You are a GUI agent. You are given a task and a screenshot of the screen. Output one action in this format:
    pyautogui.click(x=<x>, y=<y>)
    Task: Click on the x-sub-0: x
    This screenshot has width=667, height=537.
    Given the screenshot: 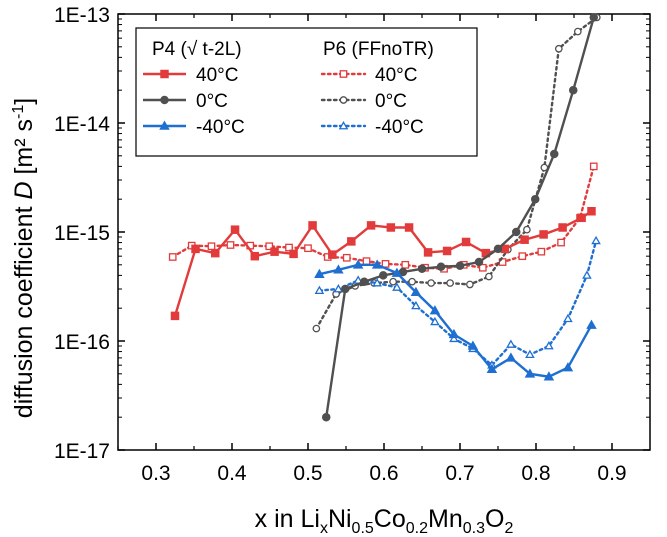 What is the action you would take?
    pyautogui.click(x=324, y=528)
    